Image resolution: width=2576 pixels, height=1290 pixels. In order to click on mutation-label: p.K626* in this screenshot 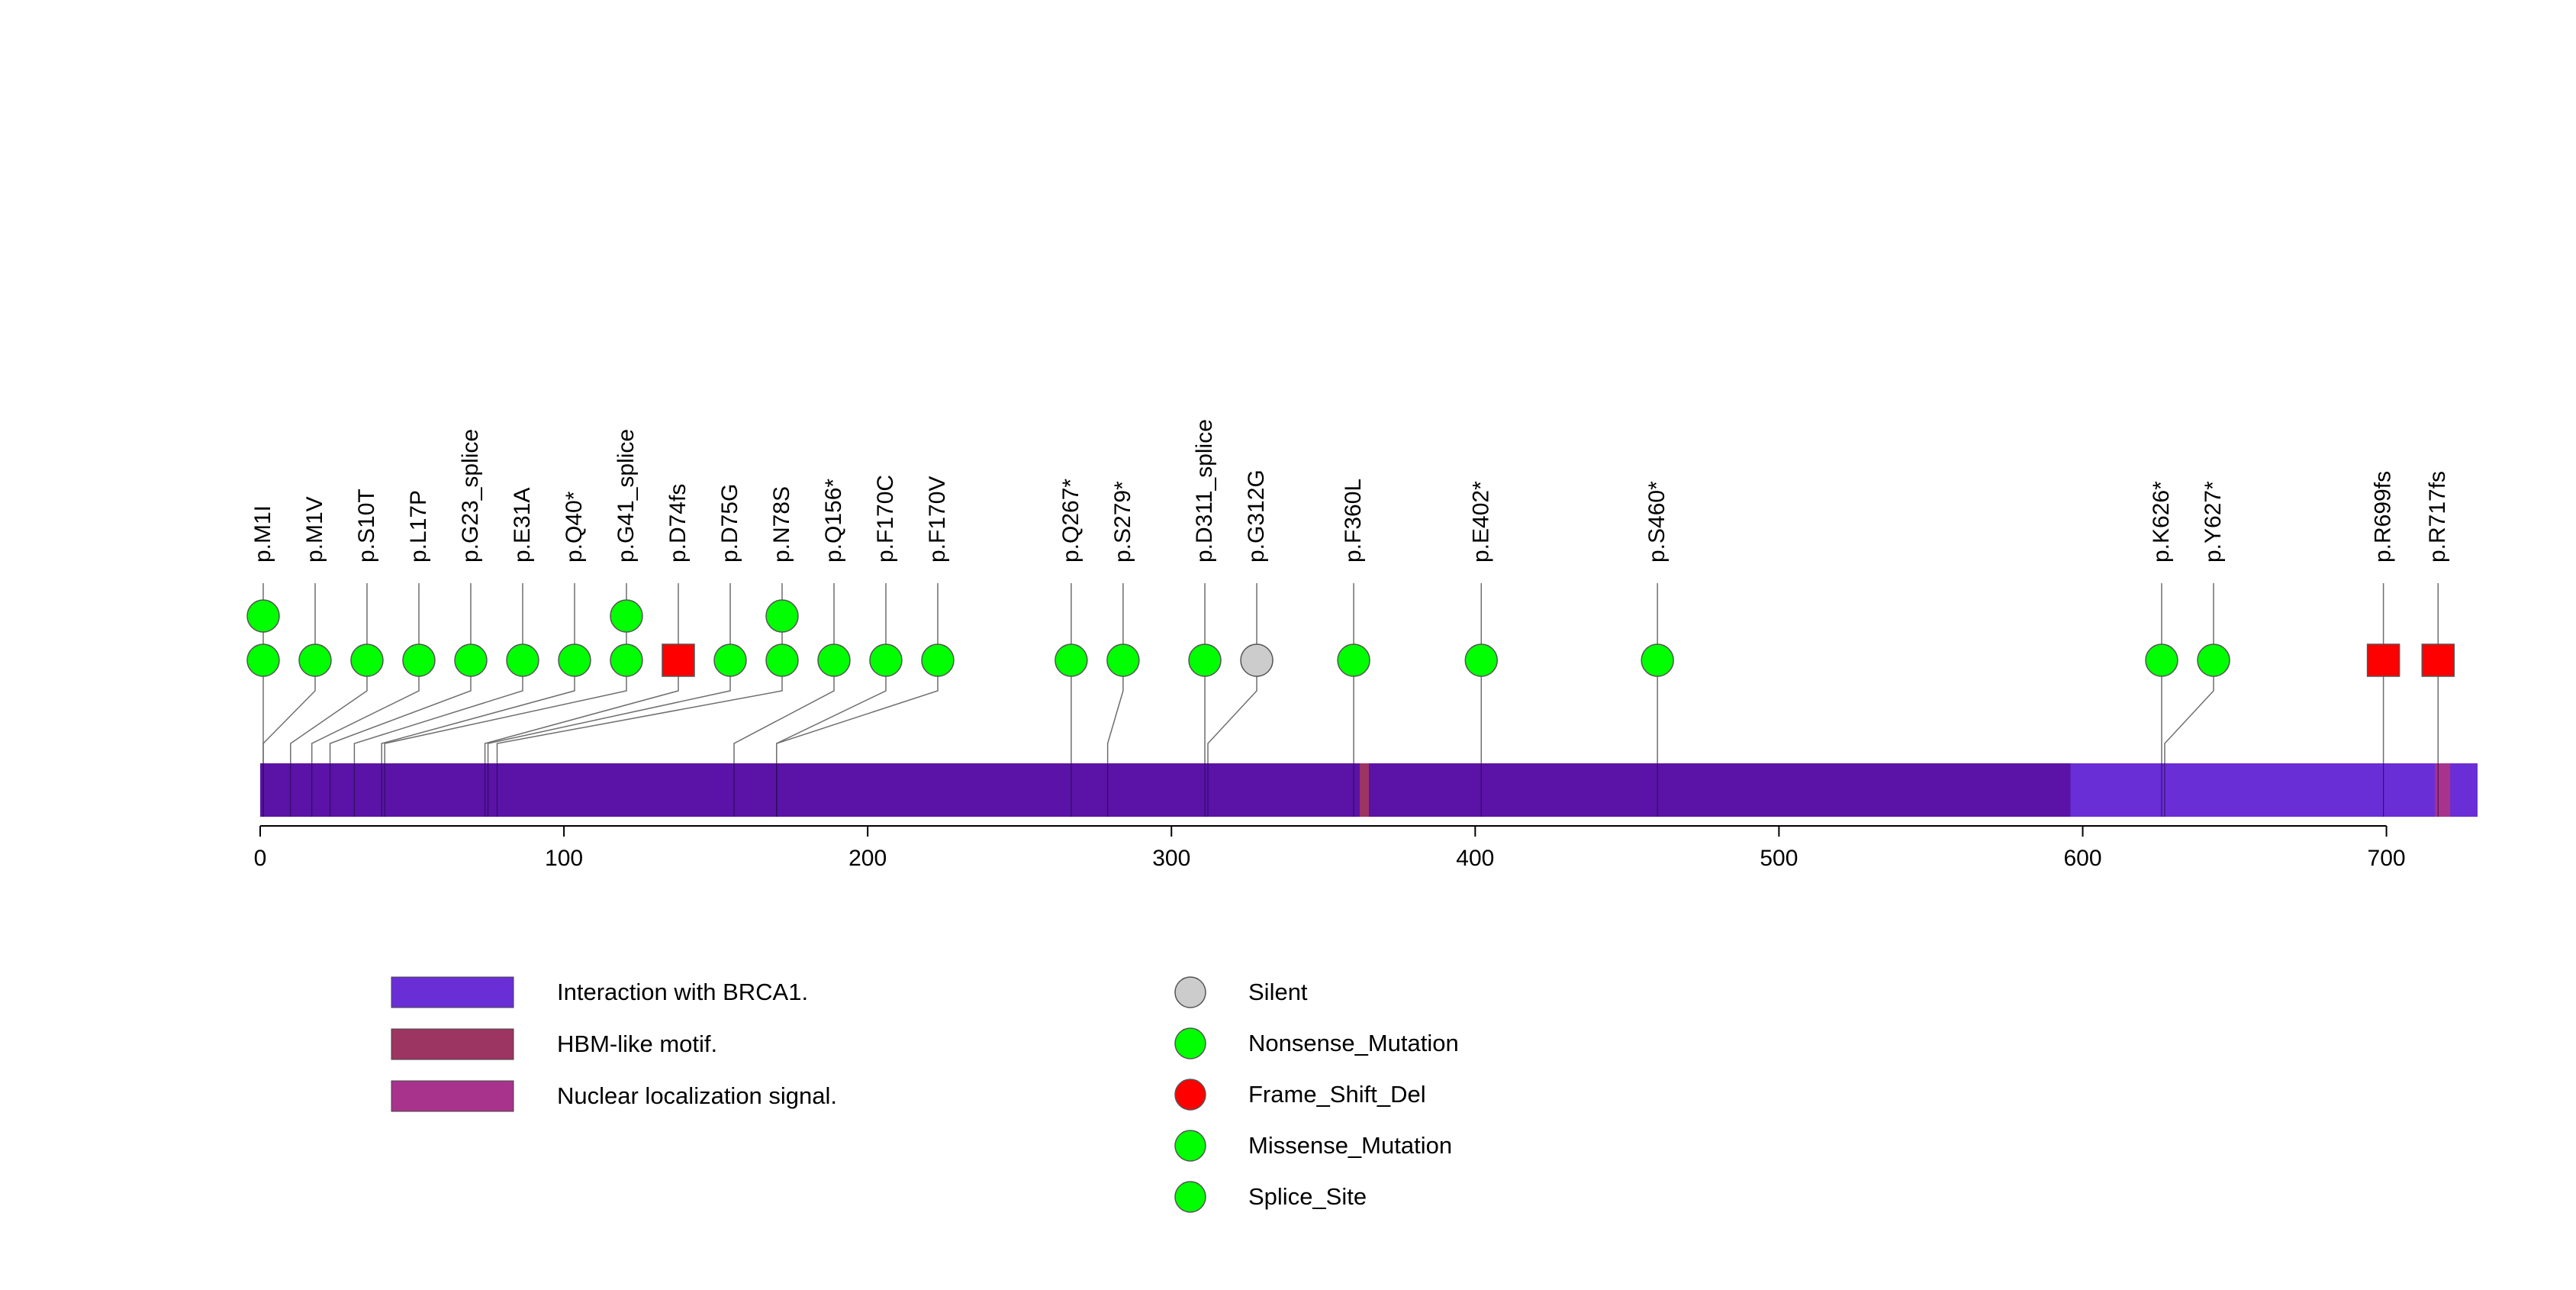, I will do `click(2161, 522)`.